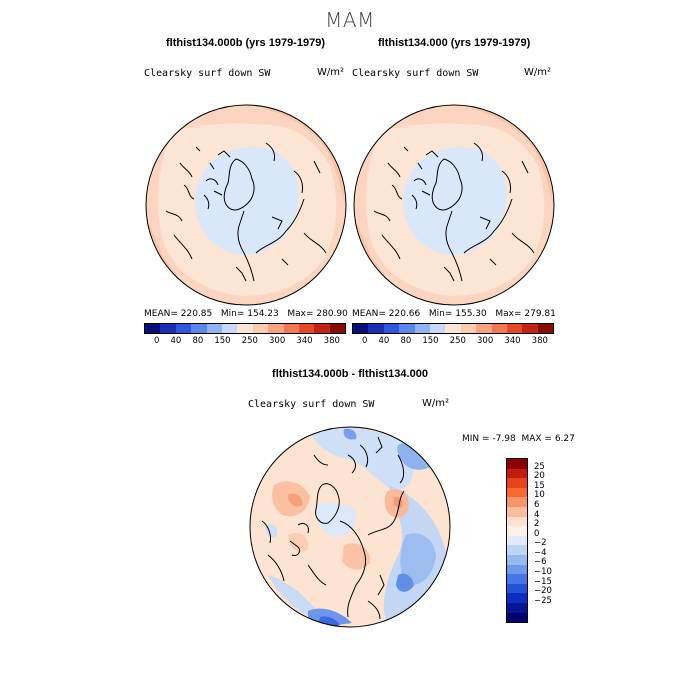 This screenshot has width=700, height=700. I want to click on diff-colorbar, so click(517, 540).